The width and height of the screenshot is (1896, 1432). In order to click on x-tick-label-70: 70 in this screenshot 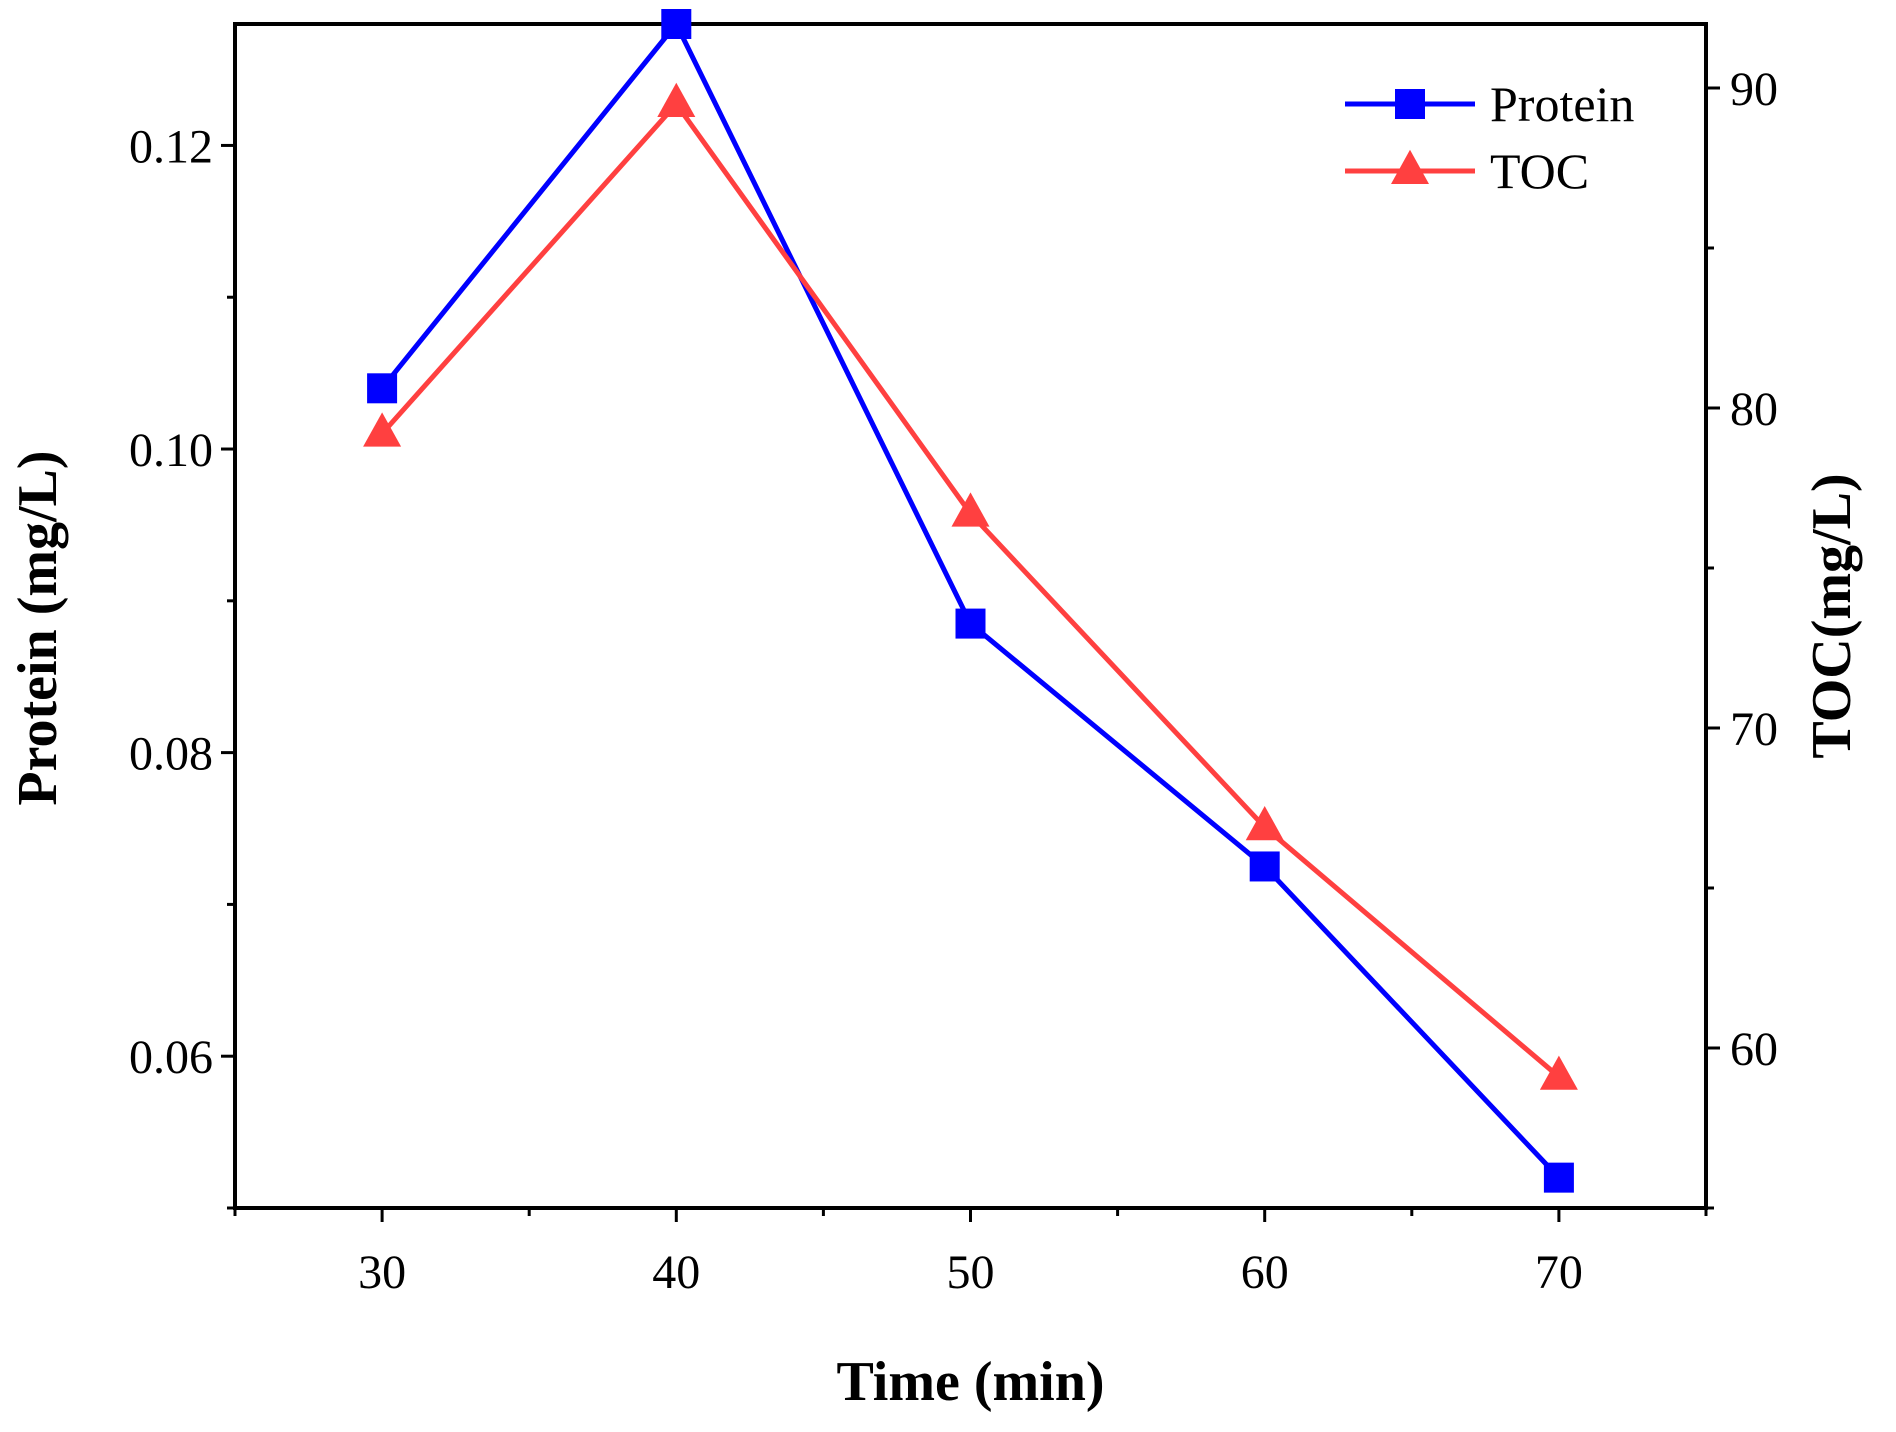, I will do `click(1559, 1272)`.